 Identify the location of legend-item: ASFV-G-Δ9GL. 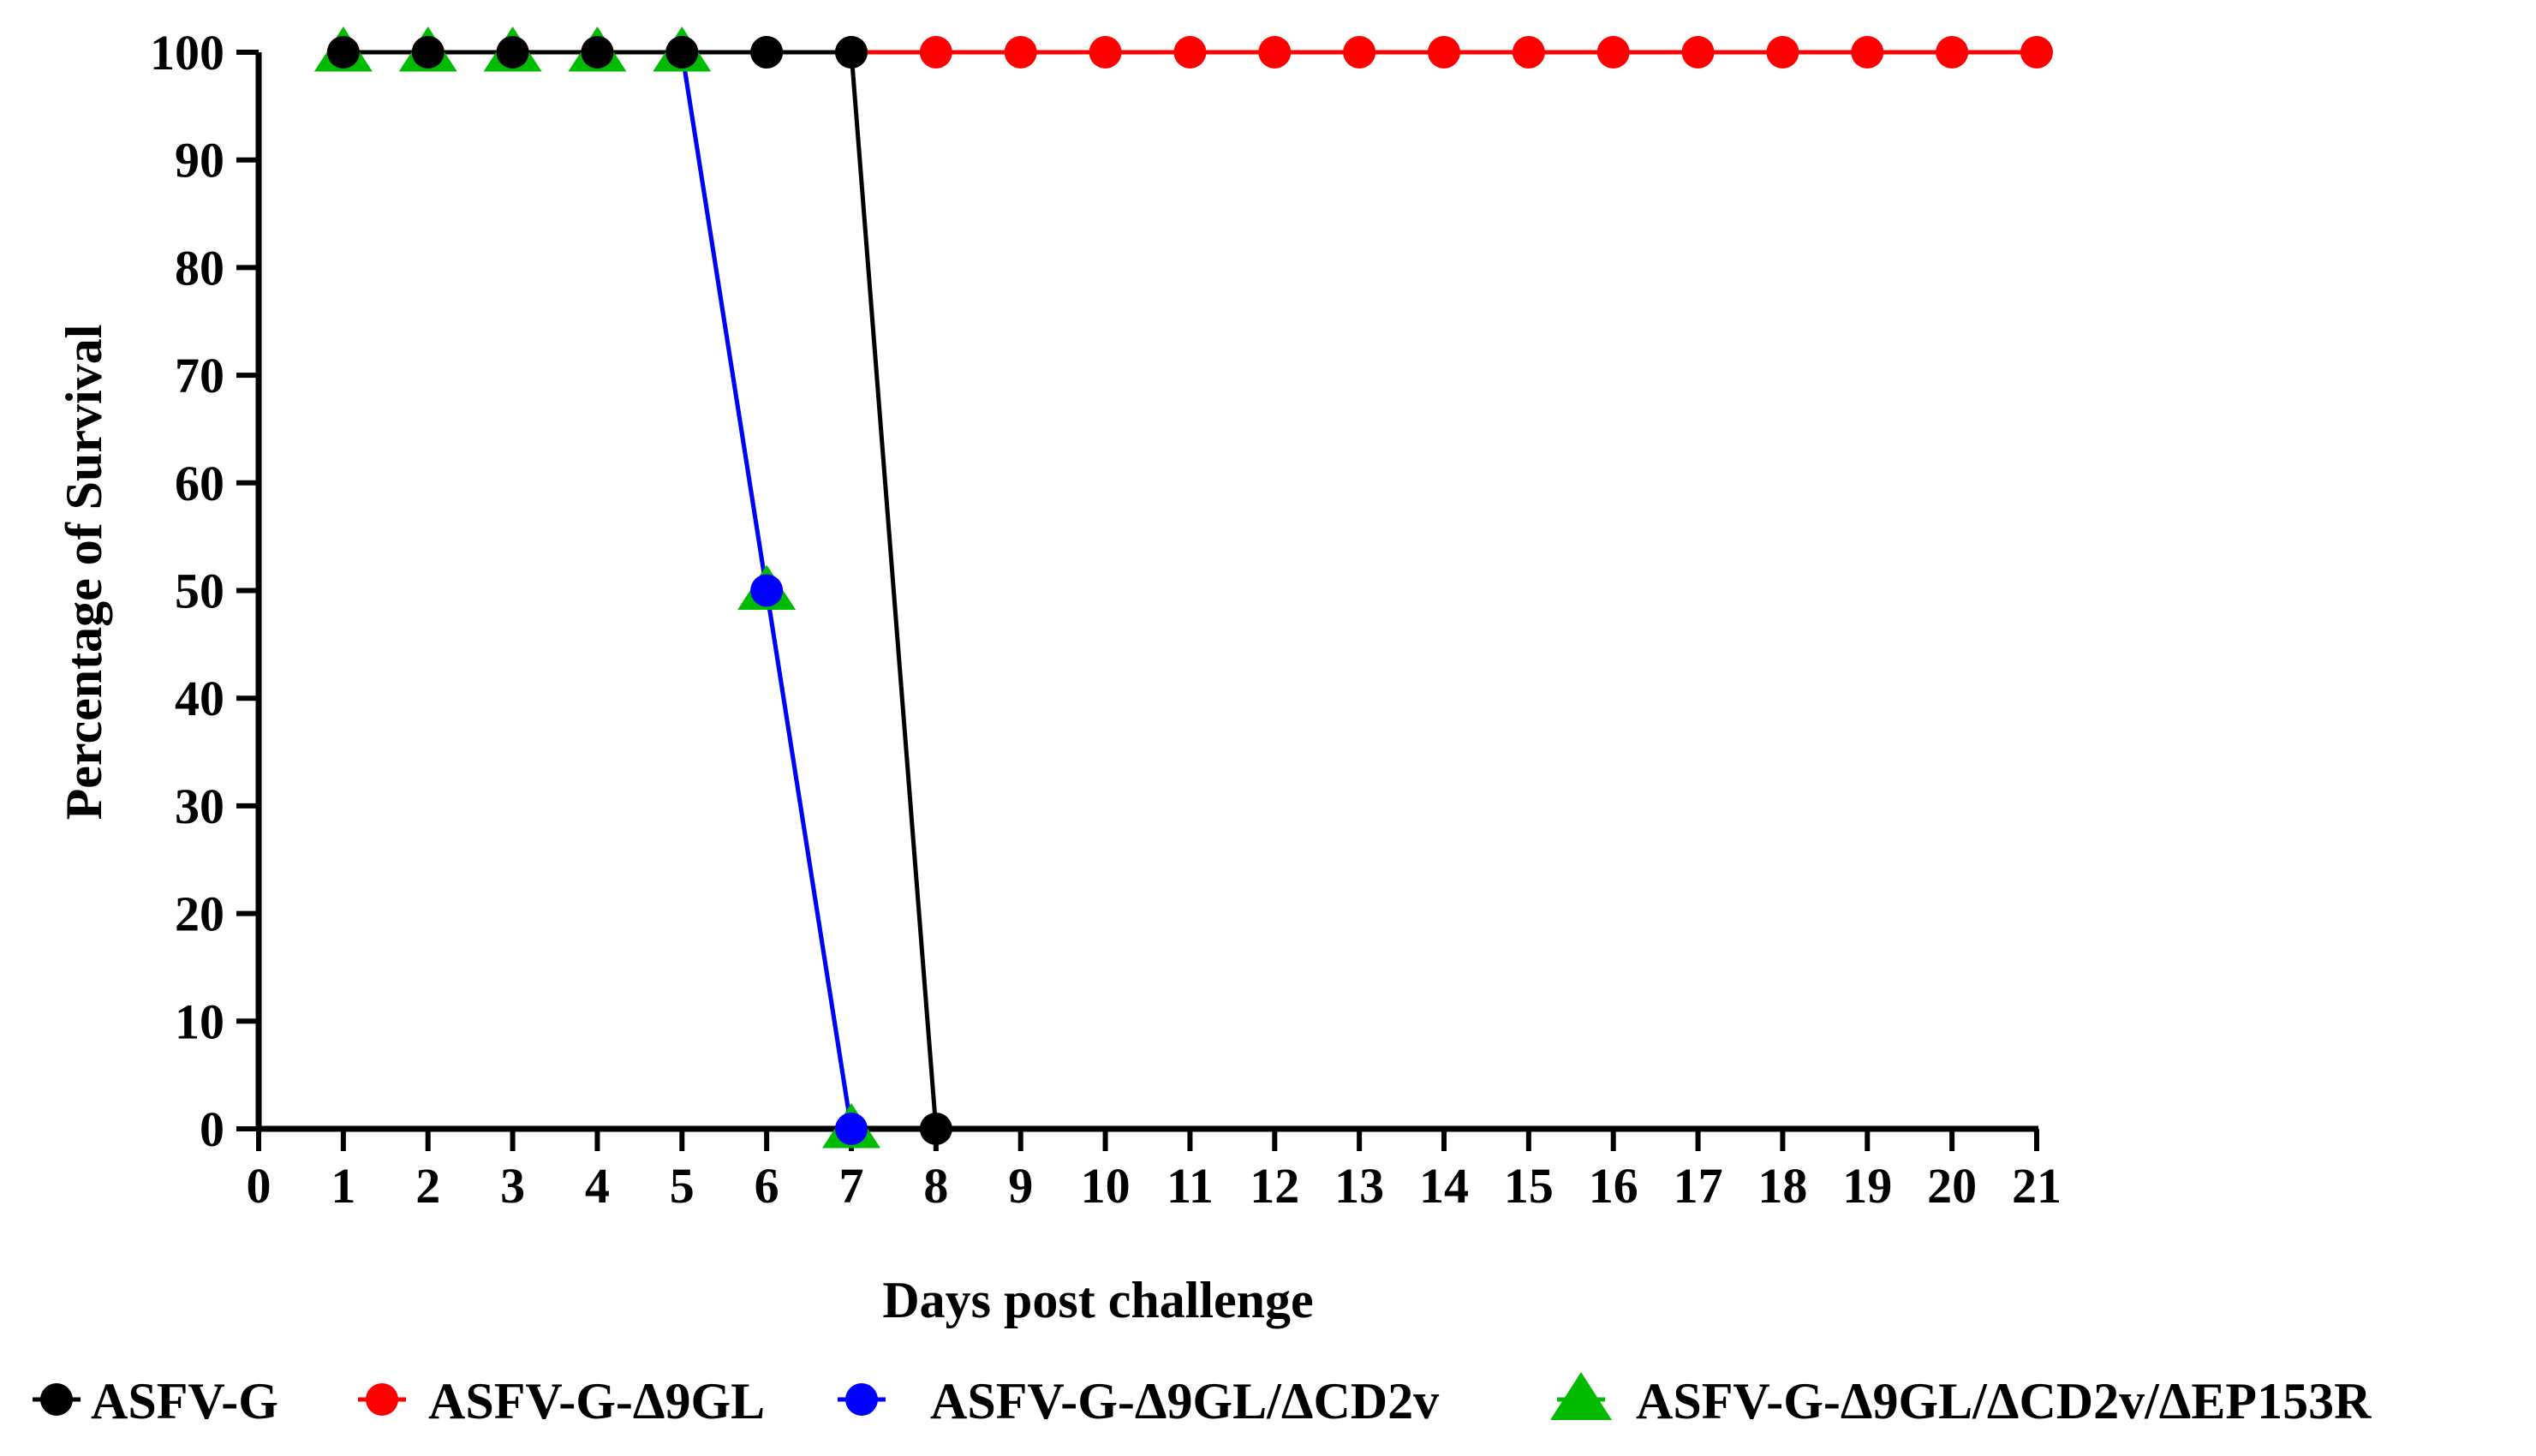
(561, 1401).